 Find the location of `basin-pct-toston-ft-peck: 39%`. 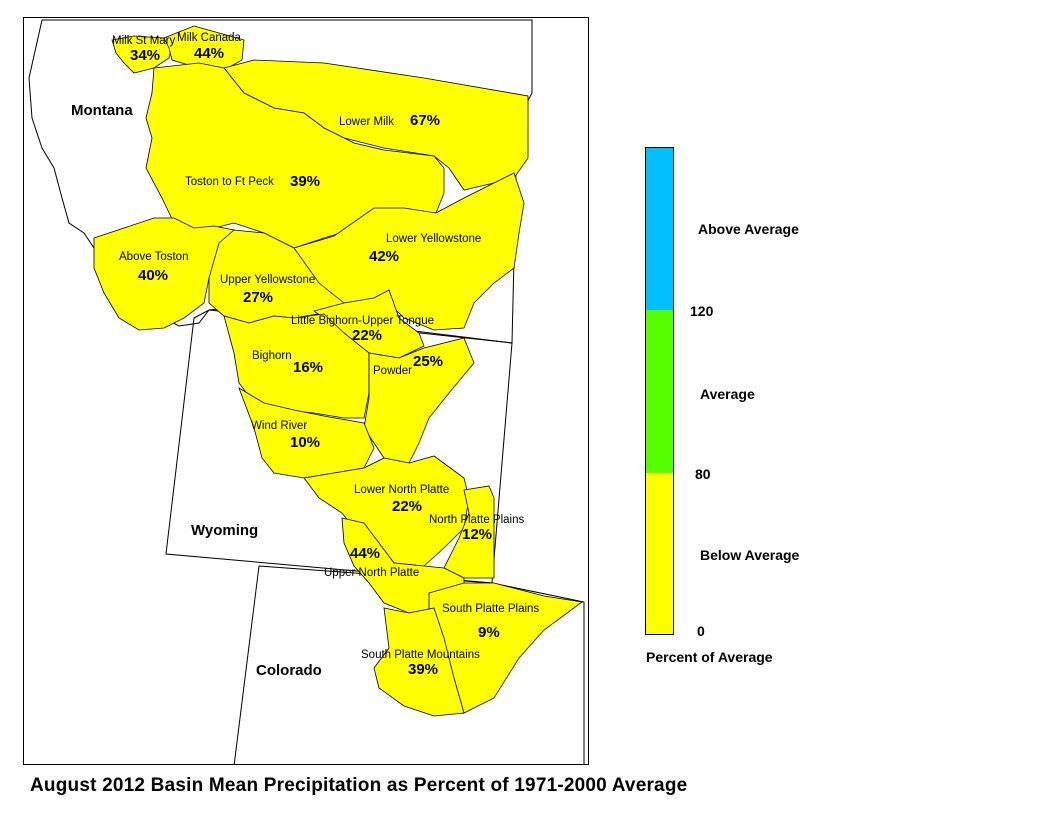

basin-pct-toston-ft-peck: 39% is located at coordinates (305, 181).